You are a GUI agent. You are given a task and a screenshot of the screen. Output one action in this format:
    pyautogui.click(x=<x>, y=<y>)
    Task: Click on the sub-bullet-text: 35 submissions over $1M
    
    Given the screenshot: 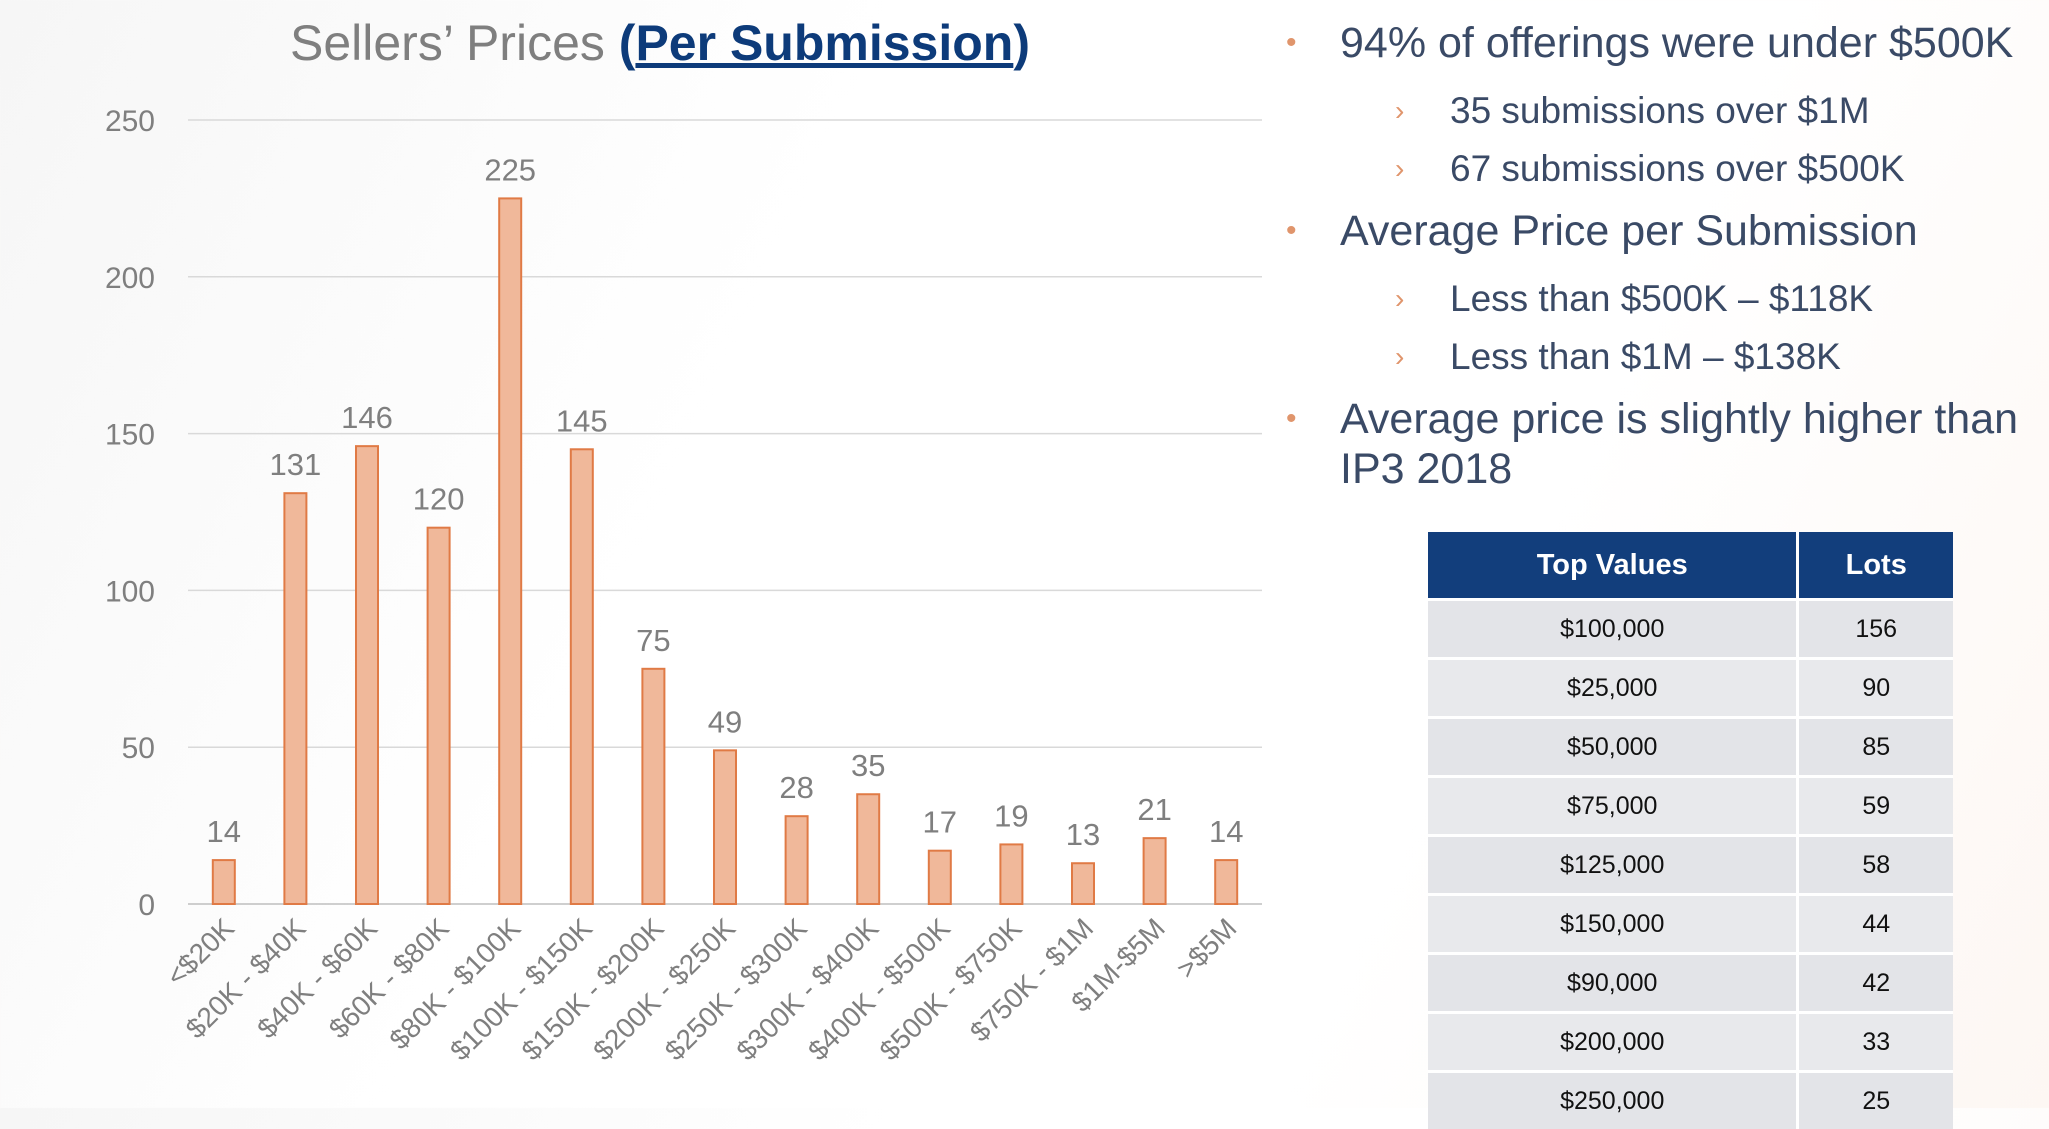 What is the action you would take?
    pyautogui.click(x=1660, y=110)
    